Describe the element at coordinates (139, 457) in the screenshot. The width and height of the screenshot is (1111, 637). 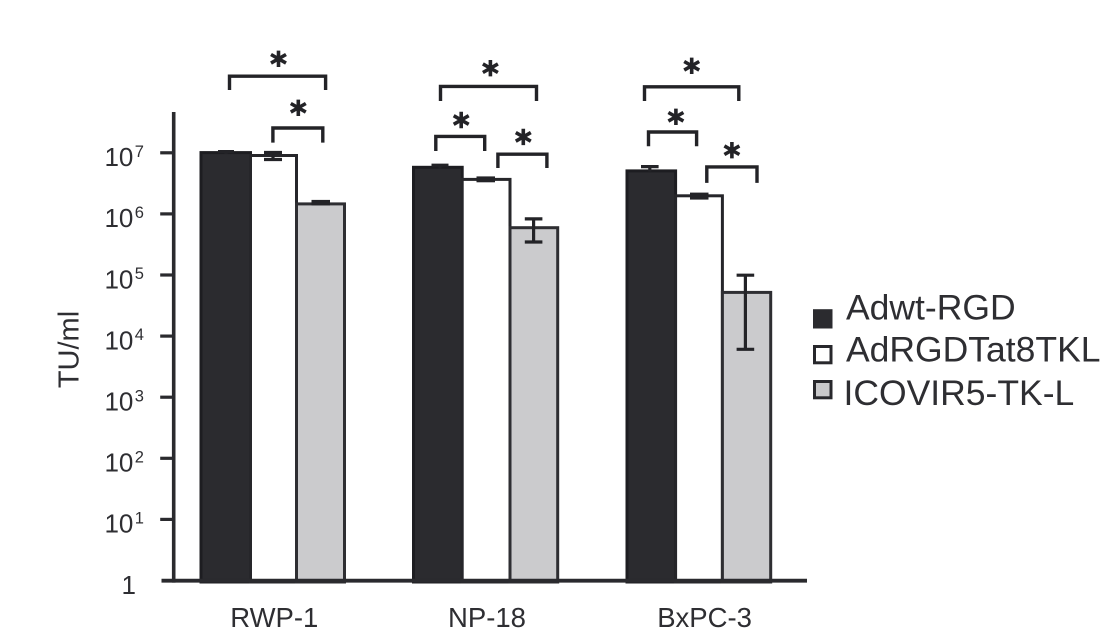
I see `svg-text: 2` at that location.